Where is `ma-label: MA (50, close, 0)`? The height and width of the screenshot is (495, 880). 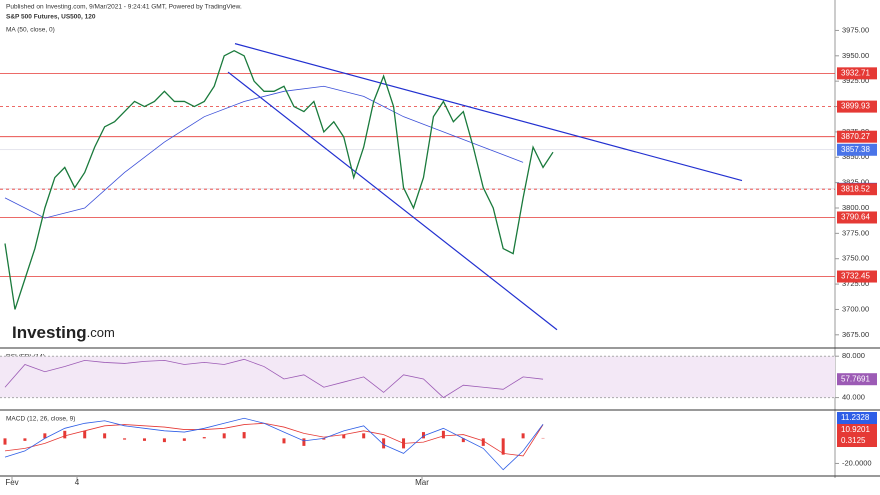
ma-label: MA (50, close, 0) is located at coordinates (30, 30).